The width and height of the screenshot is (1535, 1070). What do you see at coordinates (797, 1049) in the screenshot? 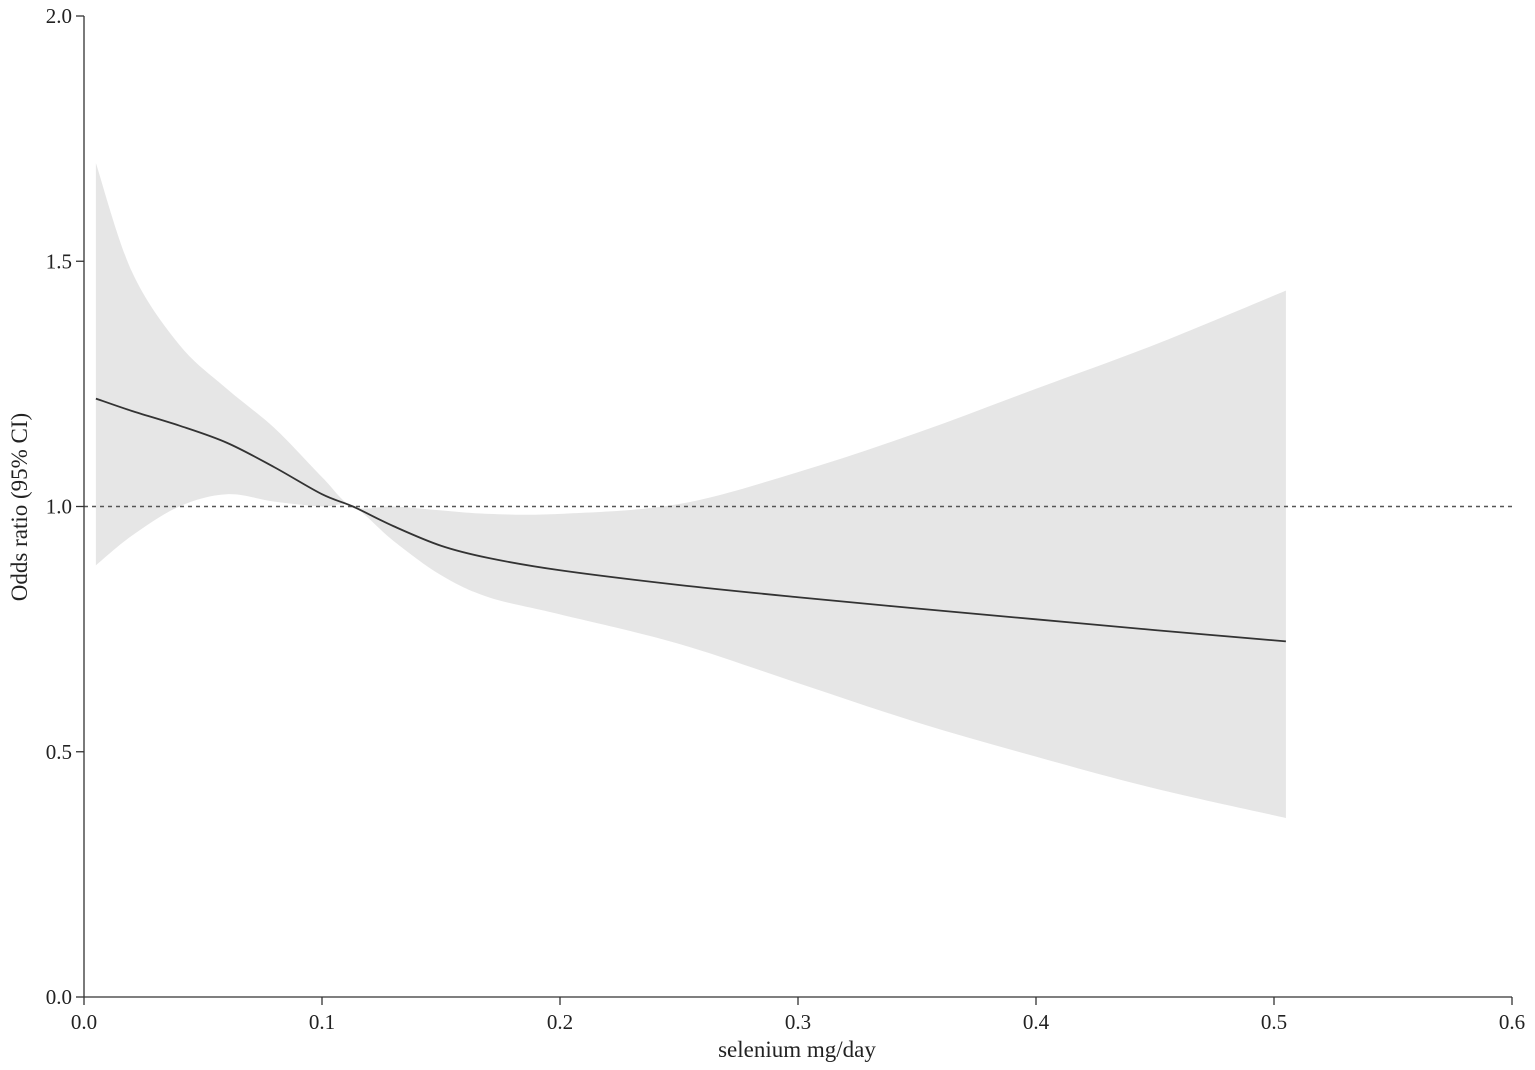
I see `x-axis-title: selenium mg/day` at bounding box center [797, 1049].